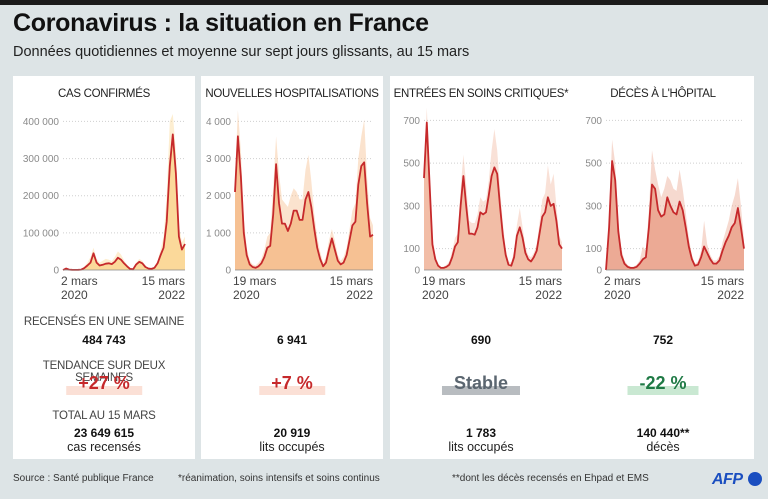 This screenshot has width=768, height=499. Describe the element at coordinates (41, 196) in the screenshot. I see `y-tick-label: 200 000` at that location.